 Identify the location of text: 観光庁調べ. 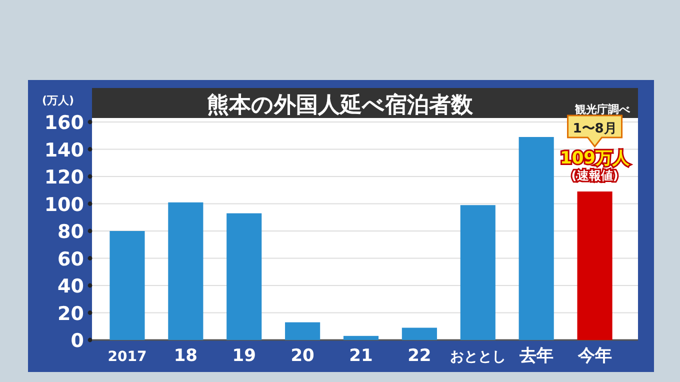
(602, 109).